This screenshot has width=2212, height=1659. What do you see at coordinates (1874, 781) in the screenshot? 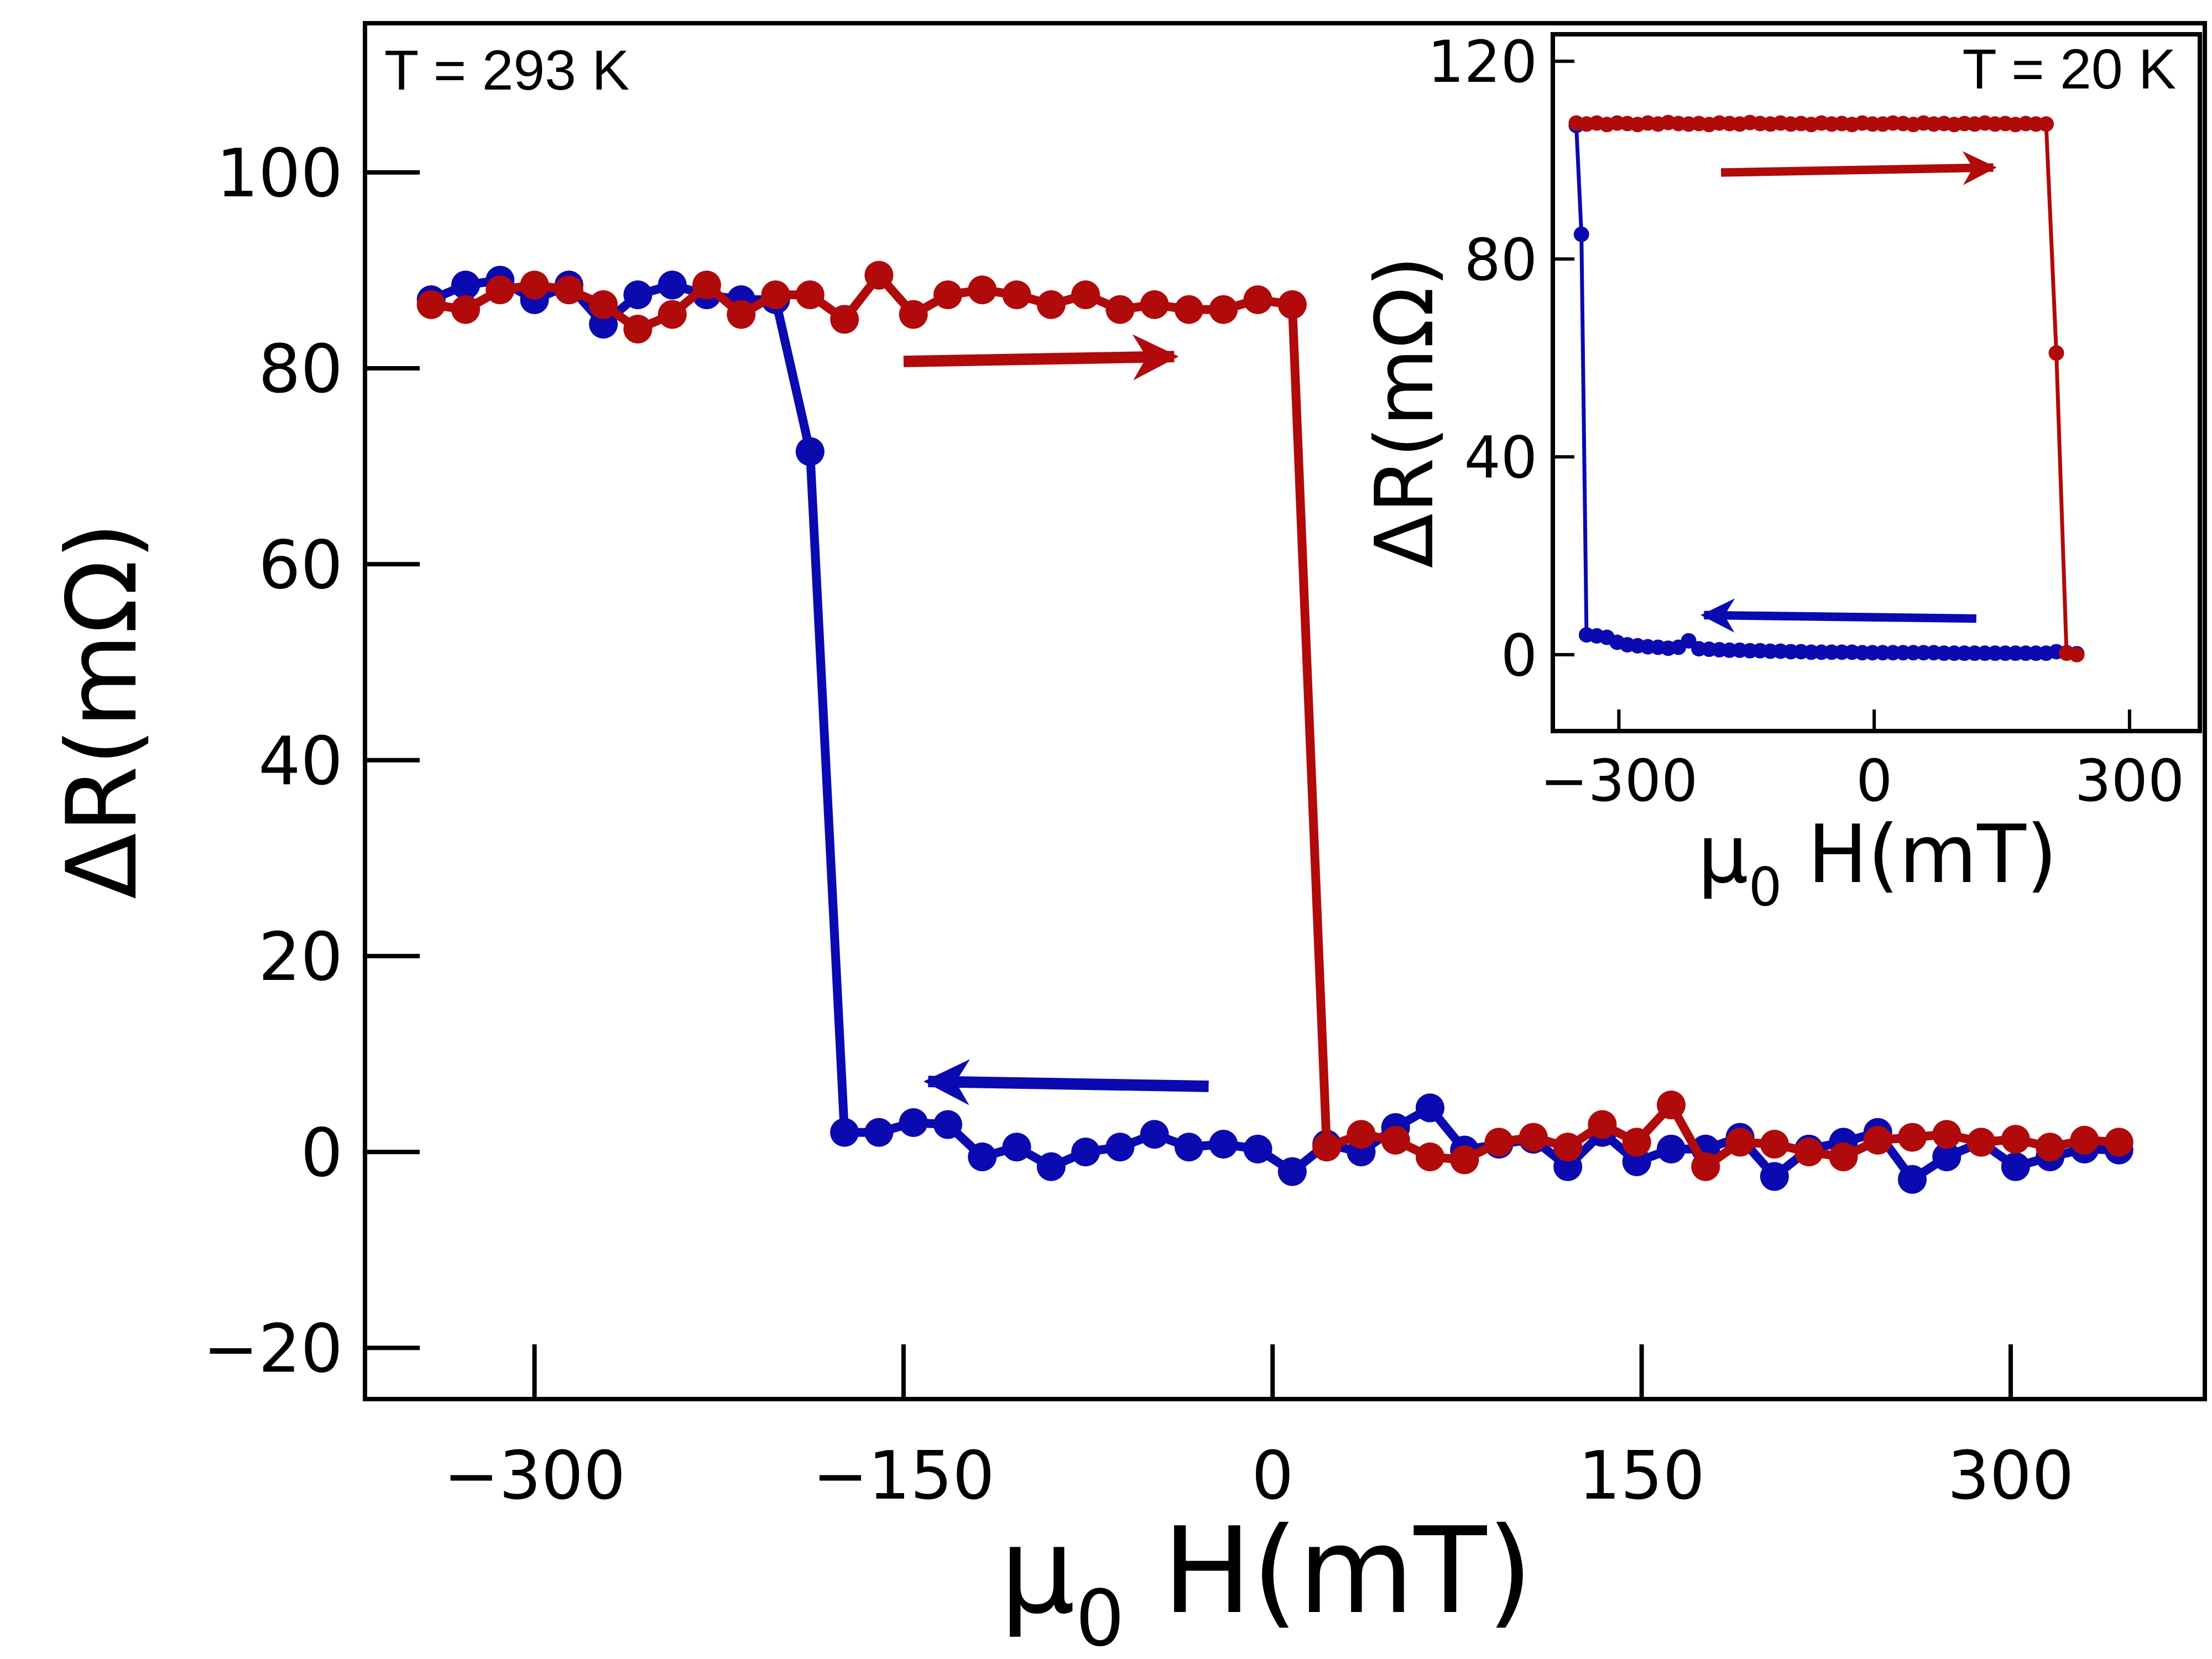
I see `inset-x-tick-label: 0` at bounding box center [1874, 781].